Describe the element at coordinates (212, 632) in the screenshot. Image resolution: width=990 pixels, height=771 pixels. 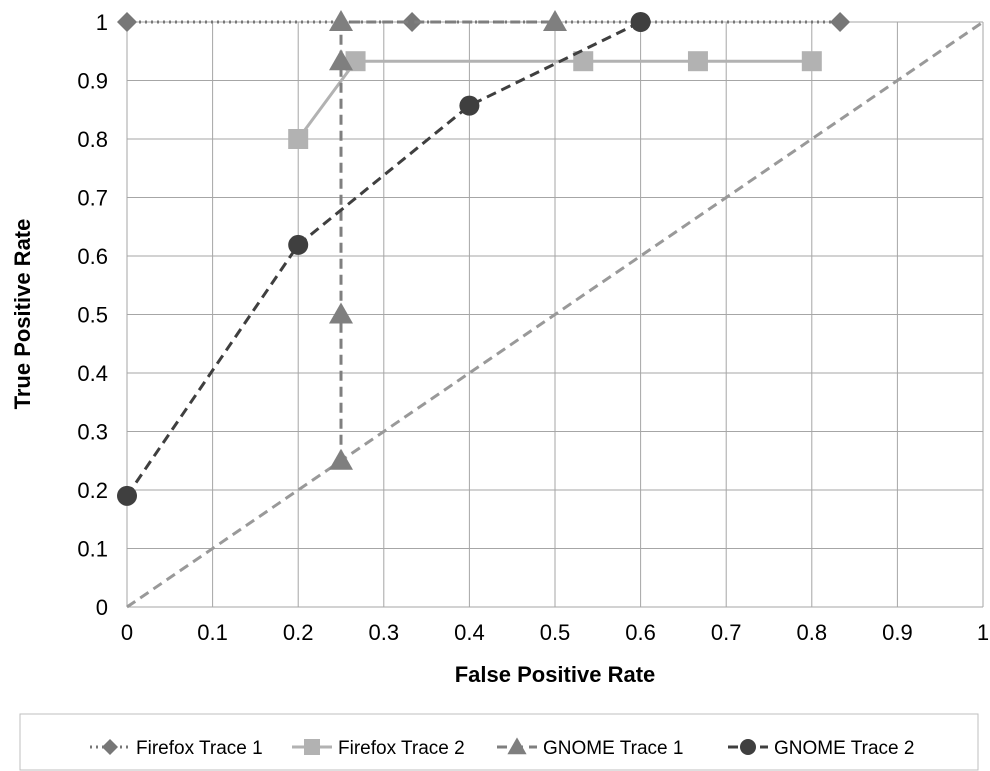
I see `x-tick-label: 0.1` at that location.